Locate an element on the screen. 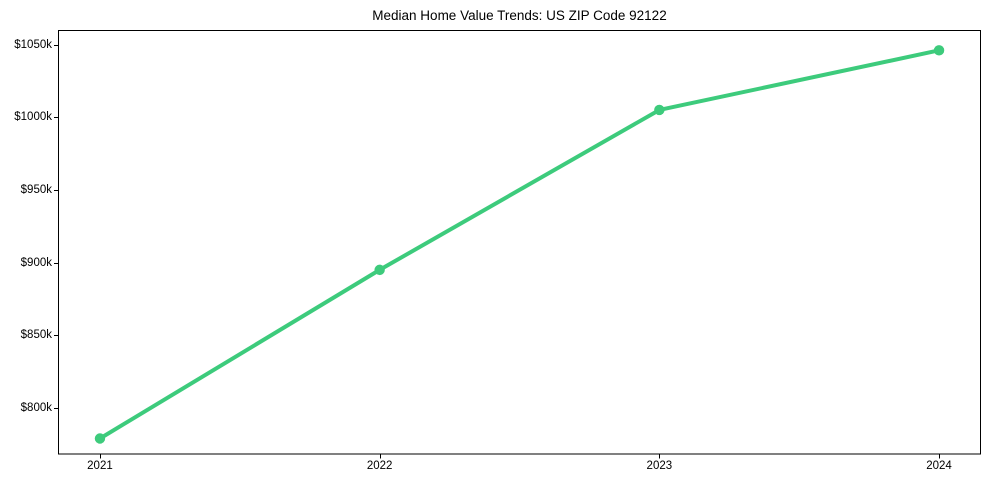 This screenshot has height=490, width=990. y-tick-label: $1000k is located at coordinates (33, 117).